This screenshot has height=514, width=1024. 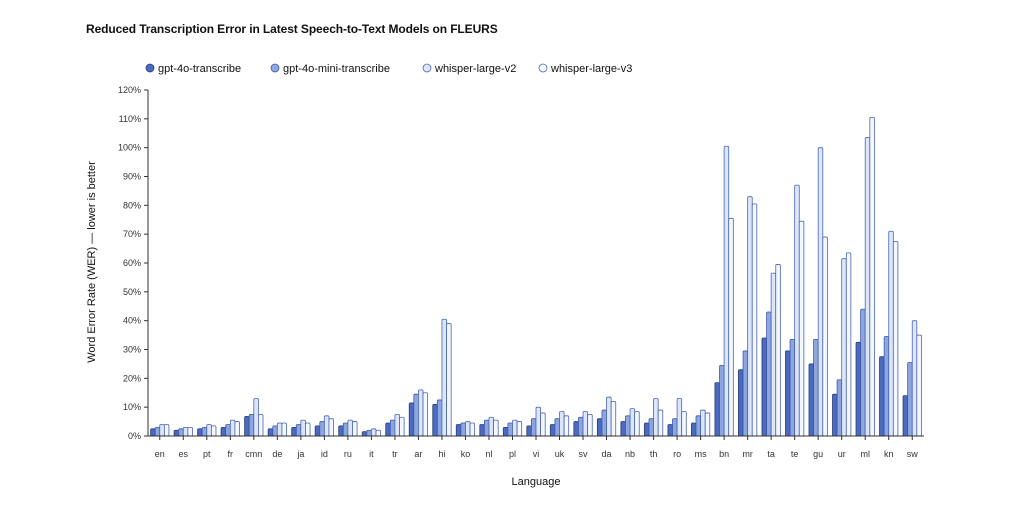 What do you see at coordinates (703, 423) in the screenshot?
I see `bar-whisper-large-v2-ms` at bounding box center [703, 423].